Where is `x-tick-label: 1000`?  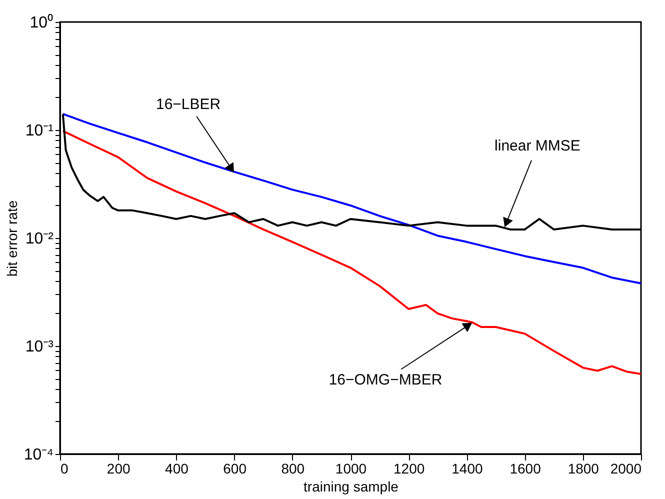
x-tick-label: 1000 is located at coordinates (351, 468).